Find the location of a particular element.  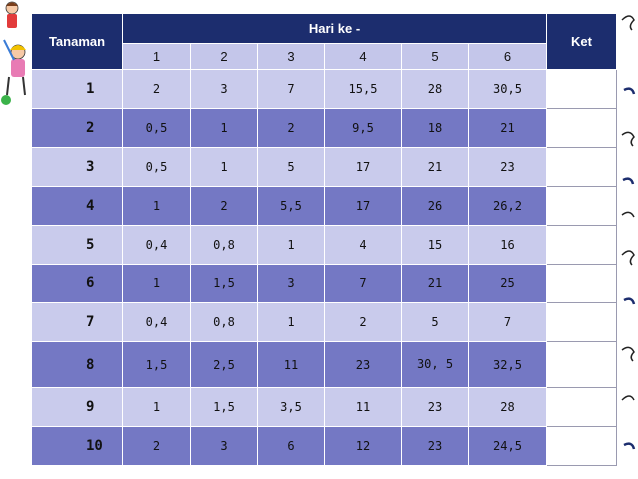

header-day: 1 is located at coordinates (156, 56).